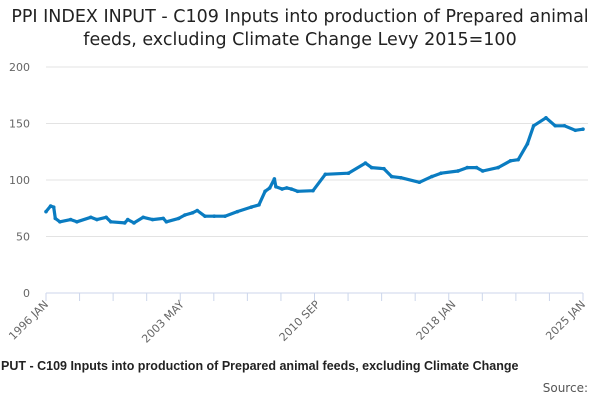 The width and height of the screenshot is (600, 400). I want to click on y-tick-label: 150, so click(19, 124).